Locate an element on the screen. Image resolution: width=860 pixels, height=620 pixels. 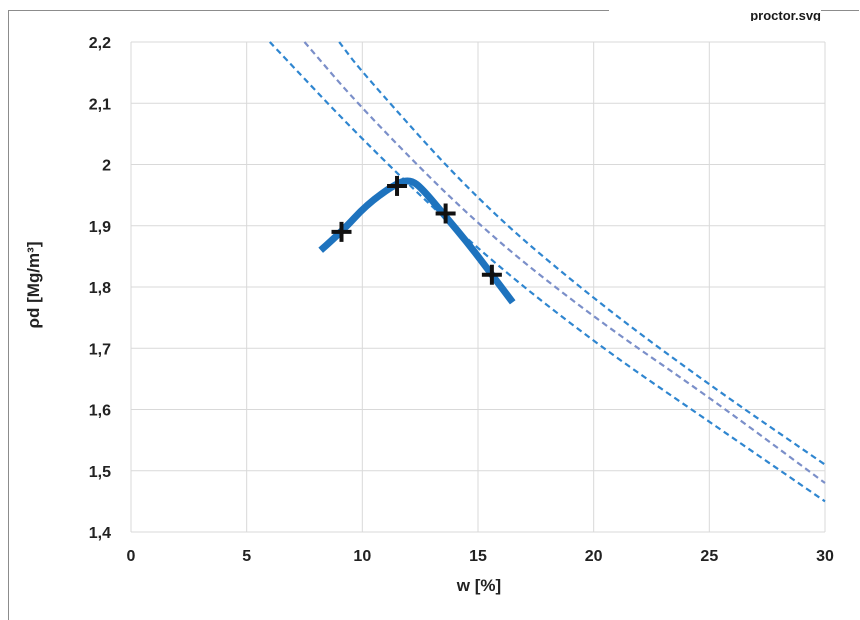
data-markers is located at coordinates (416, 230).